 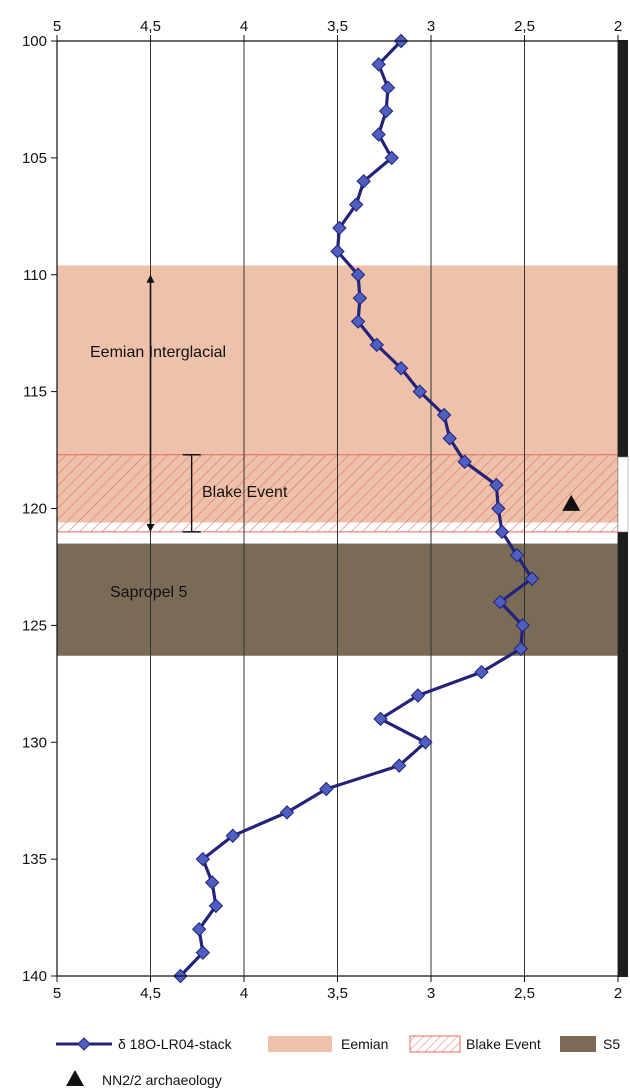 I want to click on legend-blake-swatch, so click(x=435, y=1044).